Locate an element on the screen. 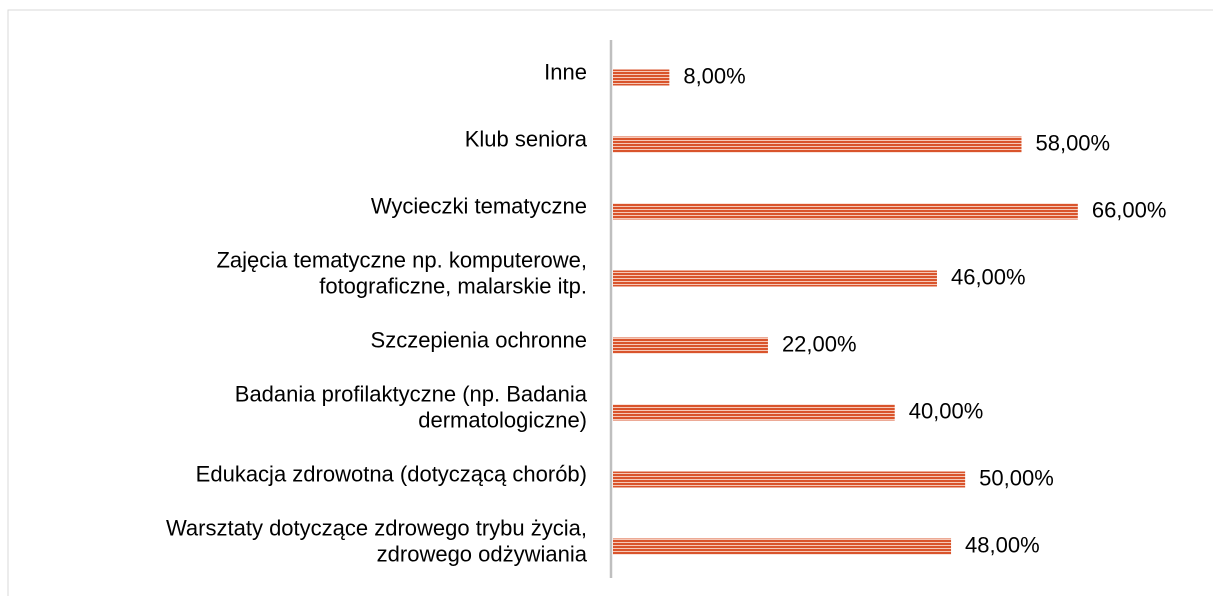 The image size is (1213, 596). value-label: 40,00% is located at coordinates (946, 410).